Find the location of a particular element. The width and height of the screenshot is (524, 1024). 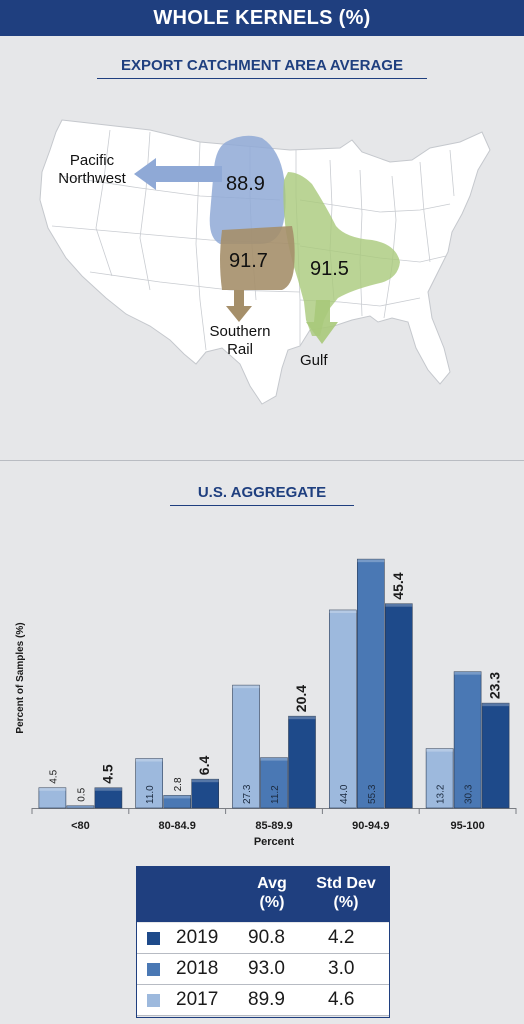

year-2017: 2017 is located at coordinates (197, 999).